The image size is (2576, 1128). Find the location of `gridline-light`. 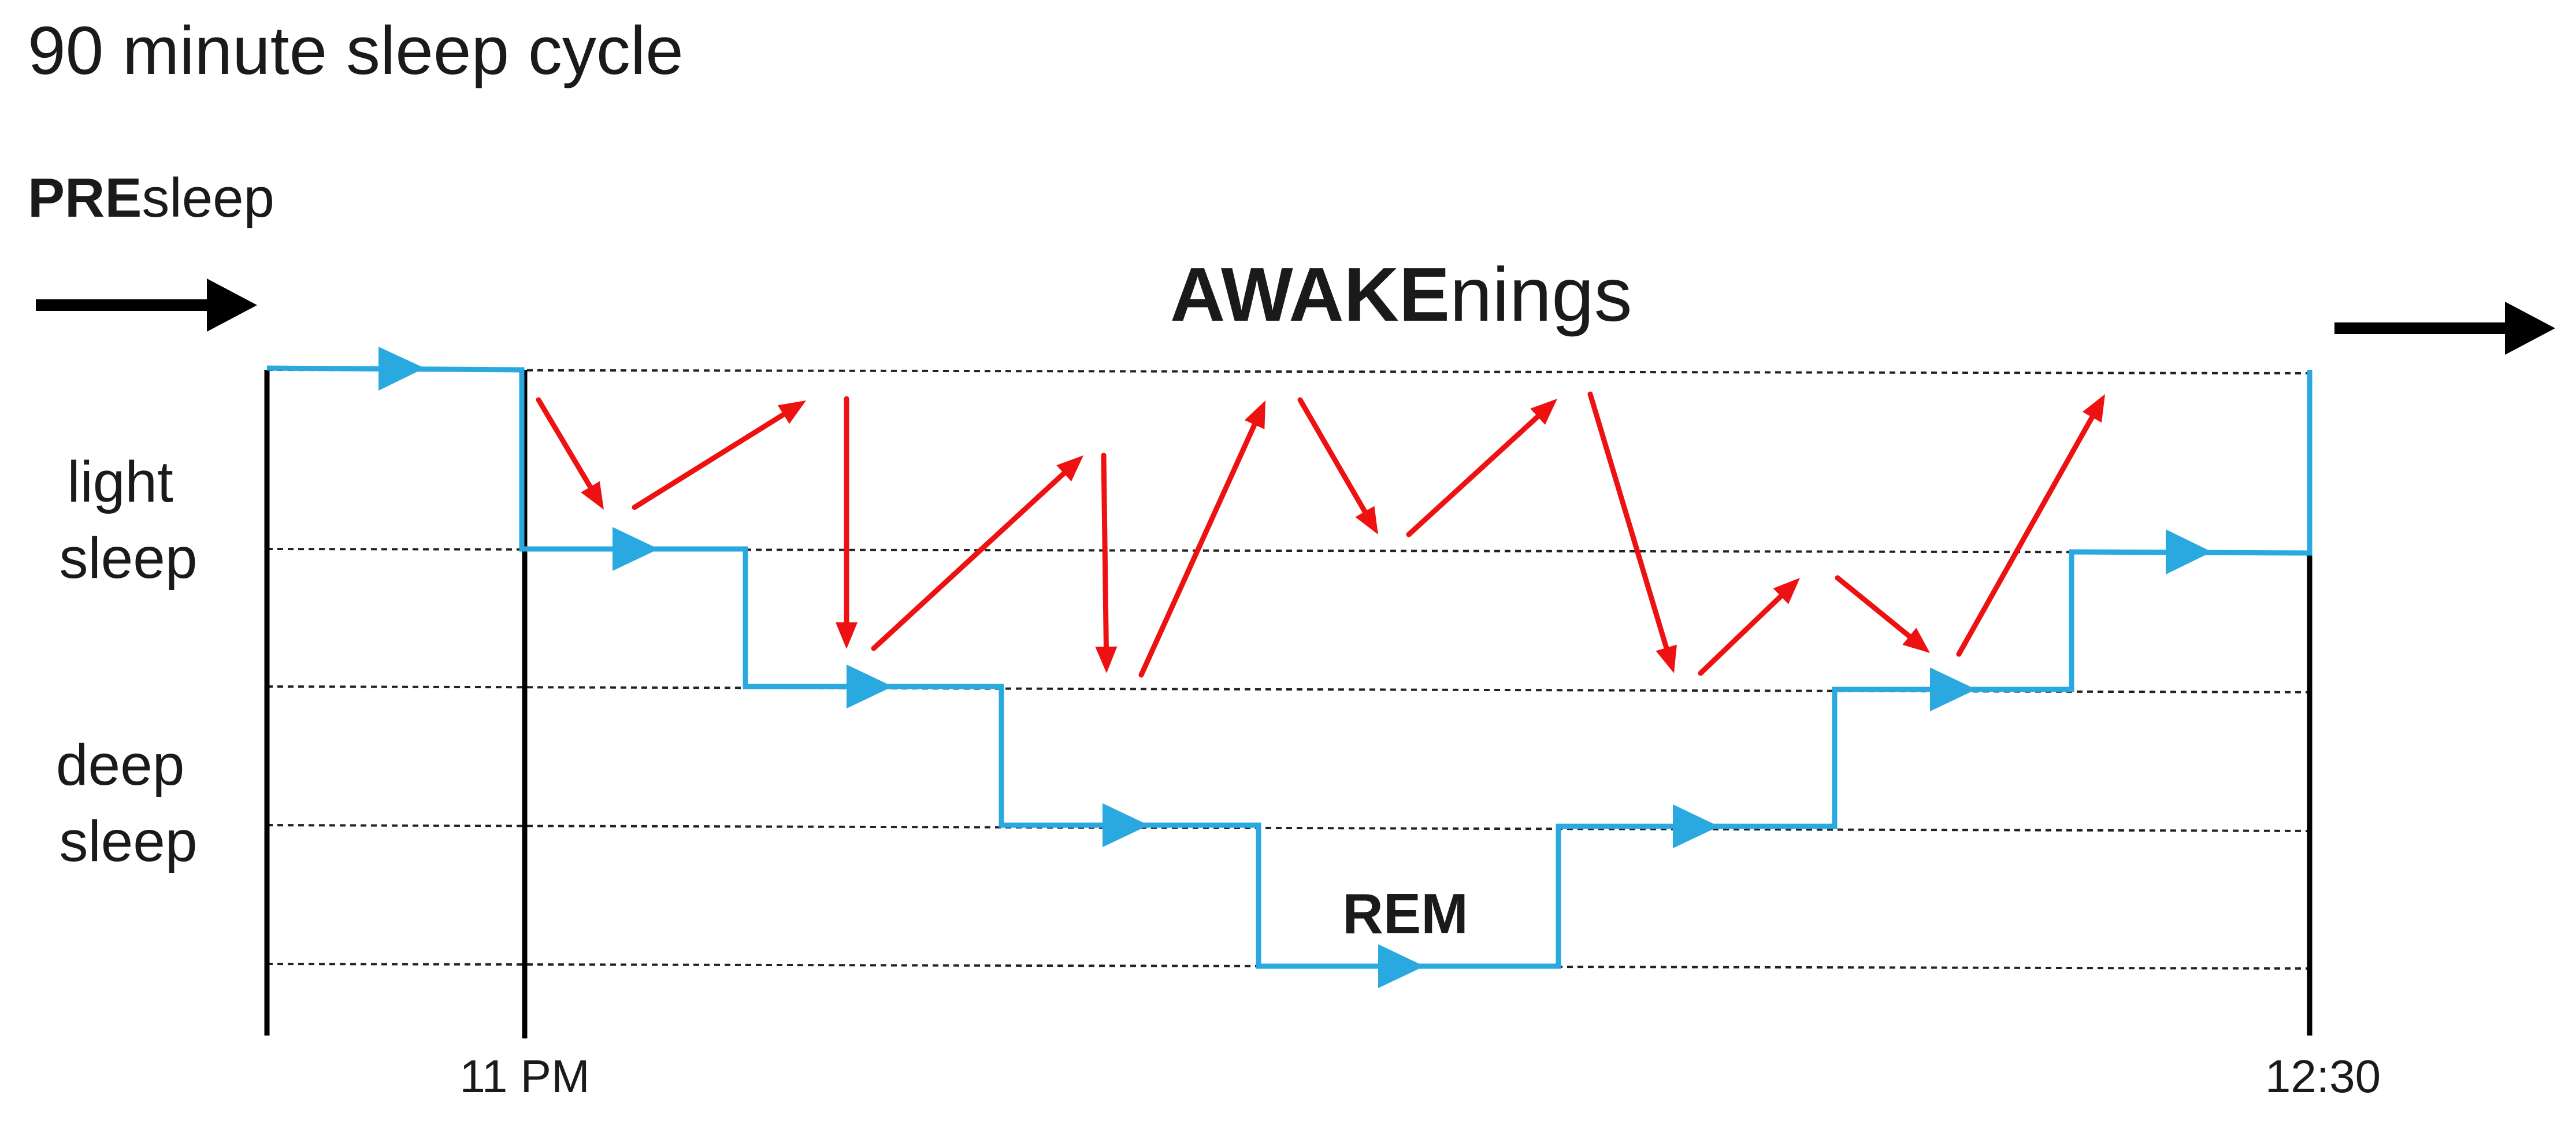

gridline-light is located at coordinates (1291, 551).